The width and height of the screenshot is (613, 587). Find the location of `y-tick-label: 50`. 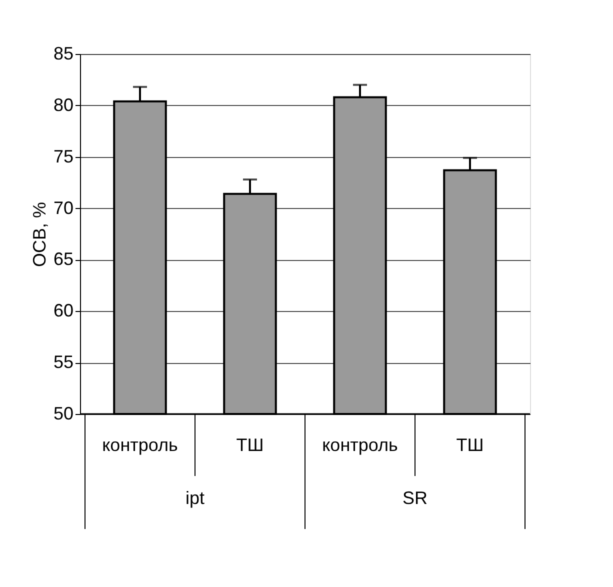

y-tick-label: 50 is located at coordinates (63, 414).